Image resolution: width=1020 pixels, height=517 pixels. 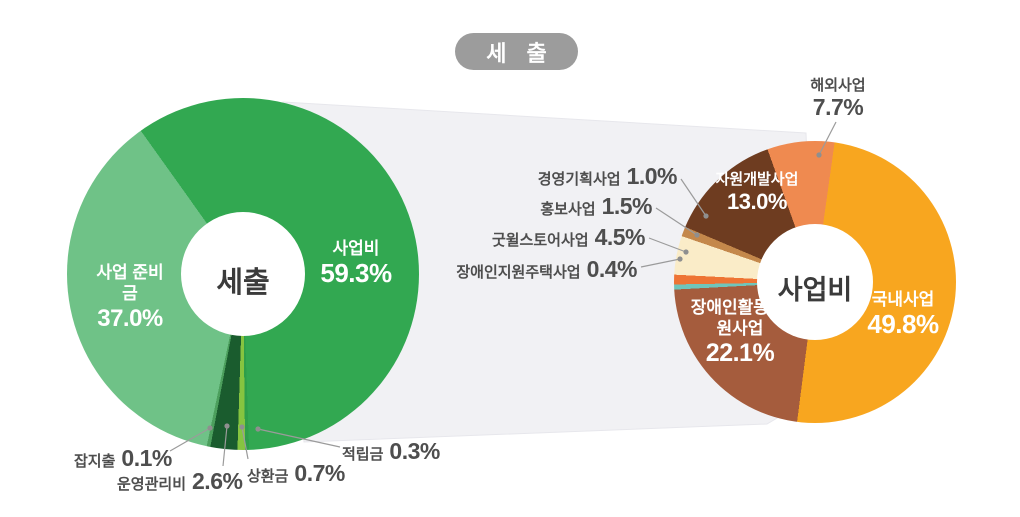 I want to click on segment-percent: 59.3%, so click(x=356, y=273).